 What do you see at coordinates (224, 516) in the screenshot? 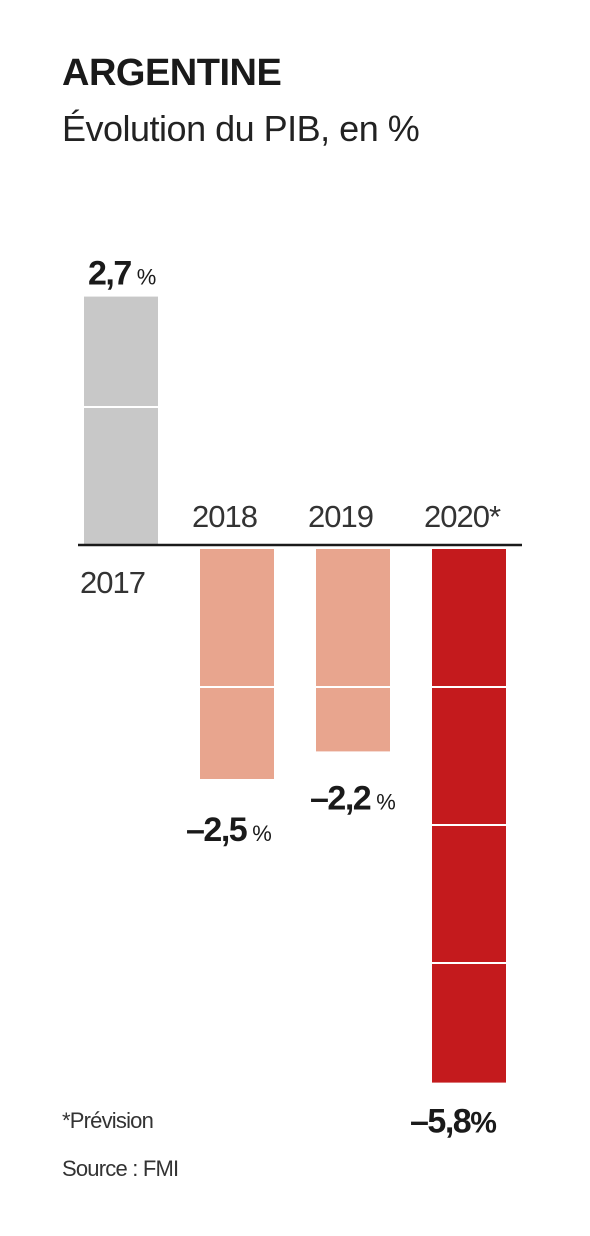
I see `category-label-2018: 2018` at bounding box center [224, 516].